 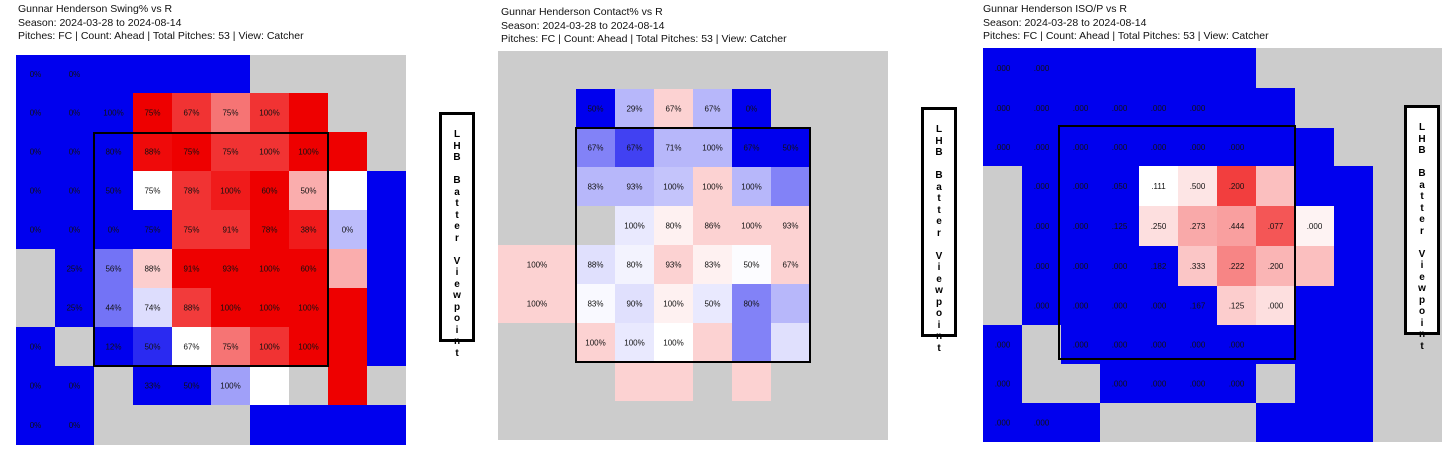 I want to click on viewpoint-letter: L, so click(x=1422, y=127).